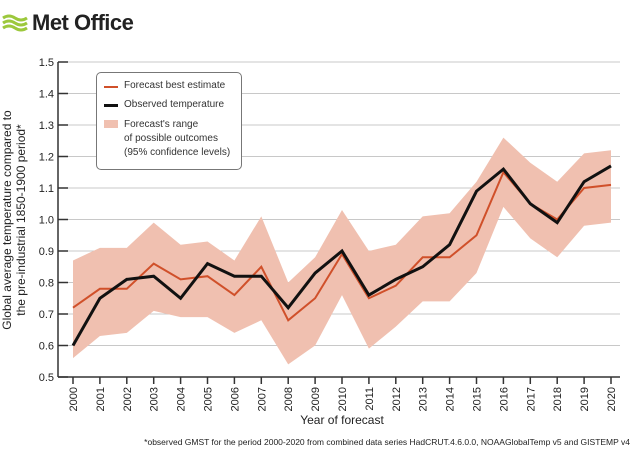 The image size is (640, 453). Describe the element at coordinates (155, 399) in the screenshot. I see `x-tick-label: 2003` at that location.